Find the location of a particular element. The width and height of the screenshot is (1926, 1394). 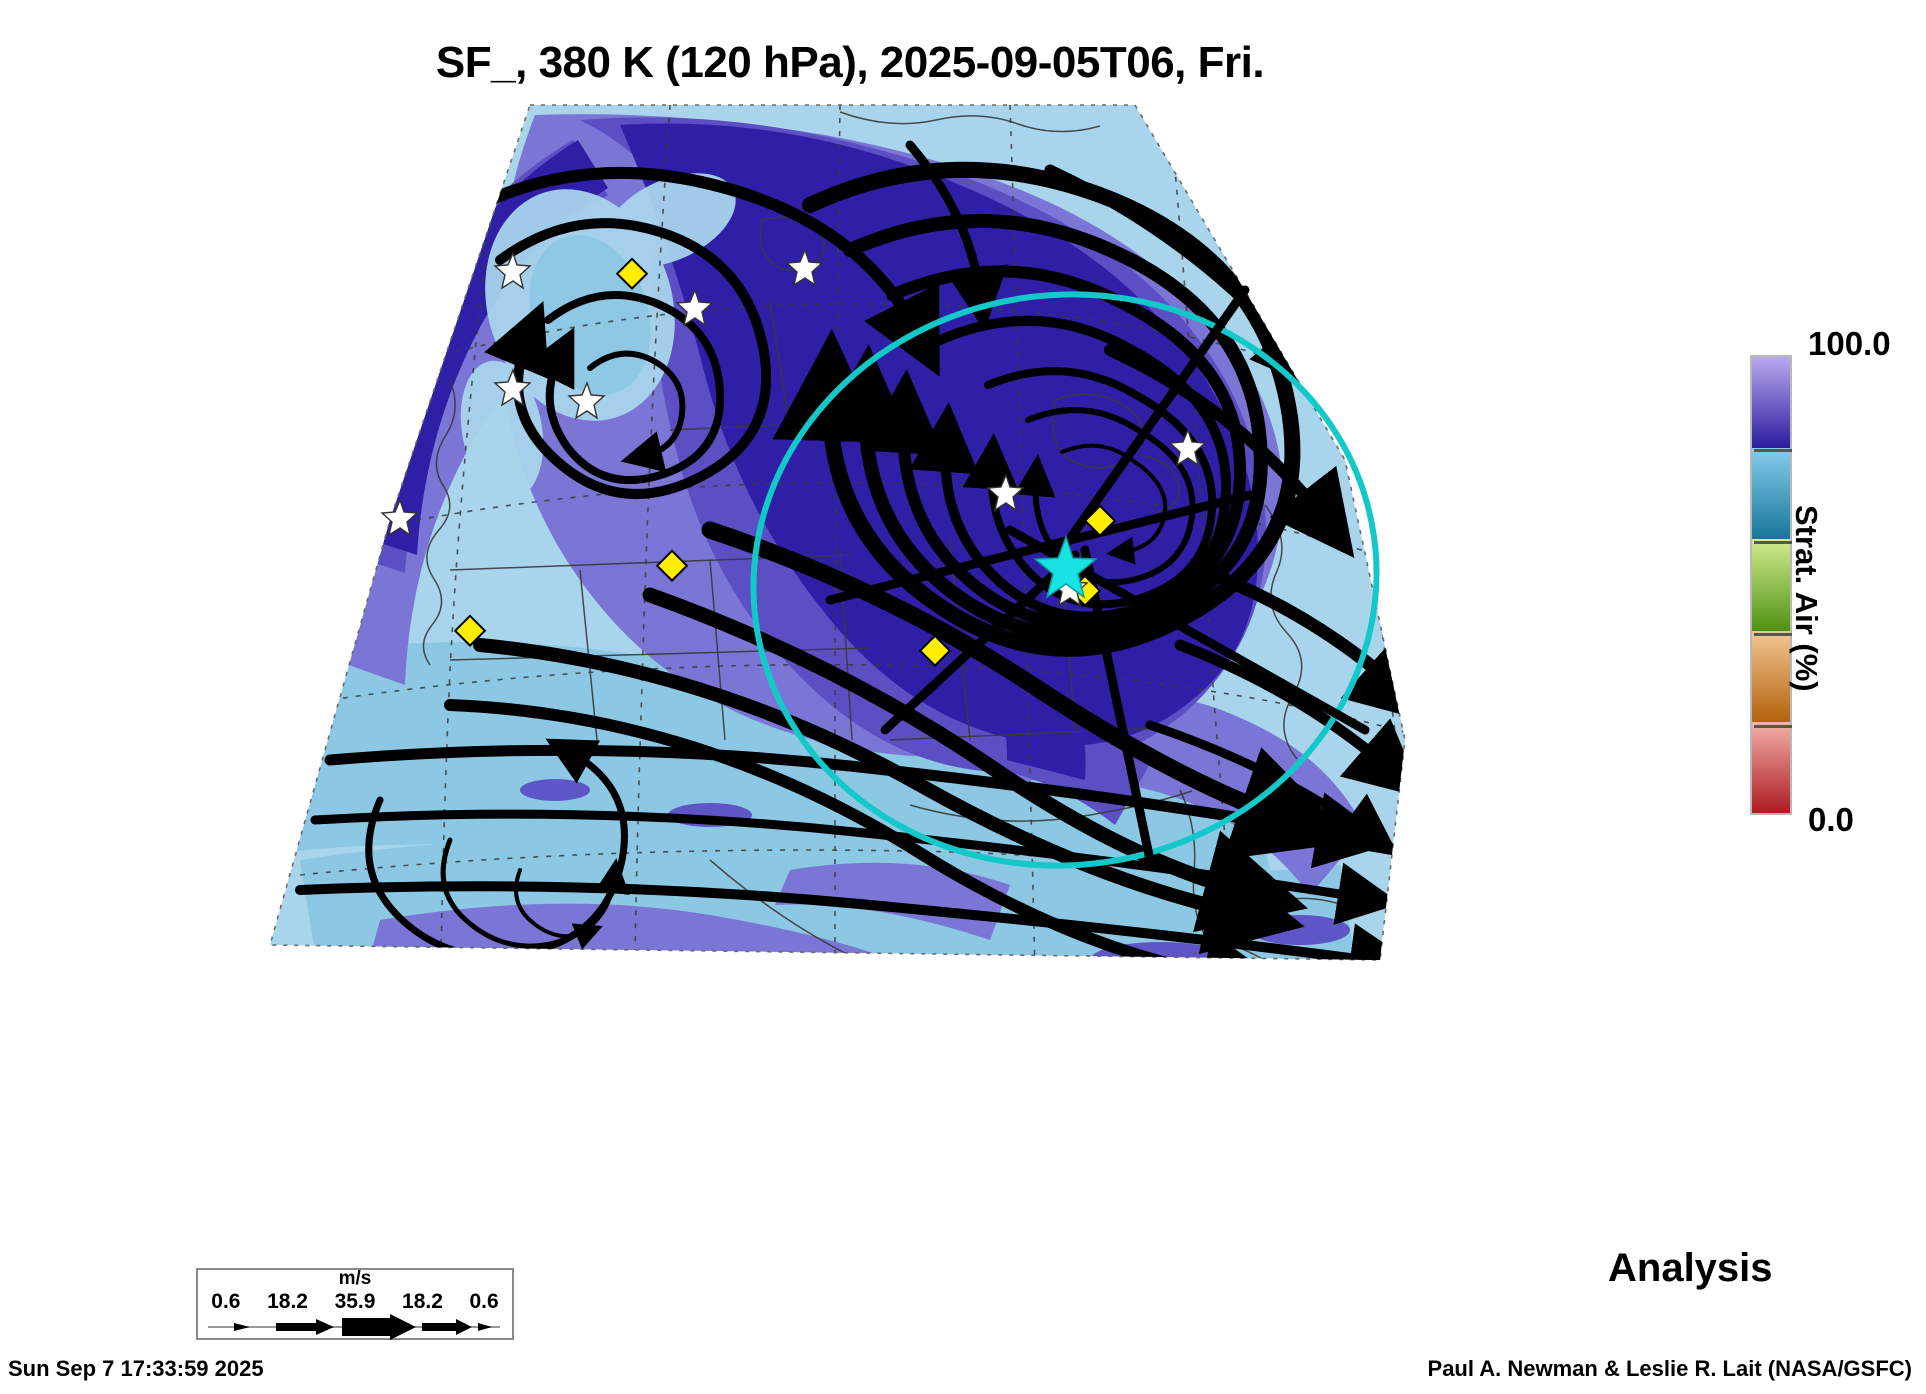

analysis-label: Analysis is located at coordinates (1690, 1268).